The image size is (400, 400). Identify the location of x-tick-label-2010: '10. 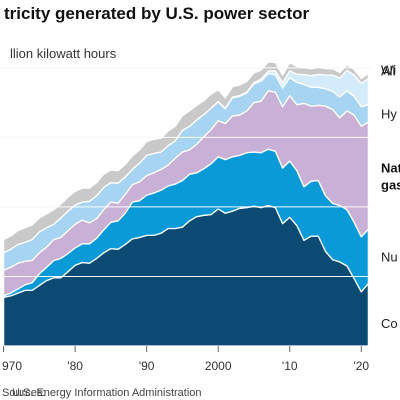
(290, 366).